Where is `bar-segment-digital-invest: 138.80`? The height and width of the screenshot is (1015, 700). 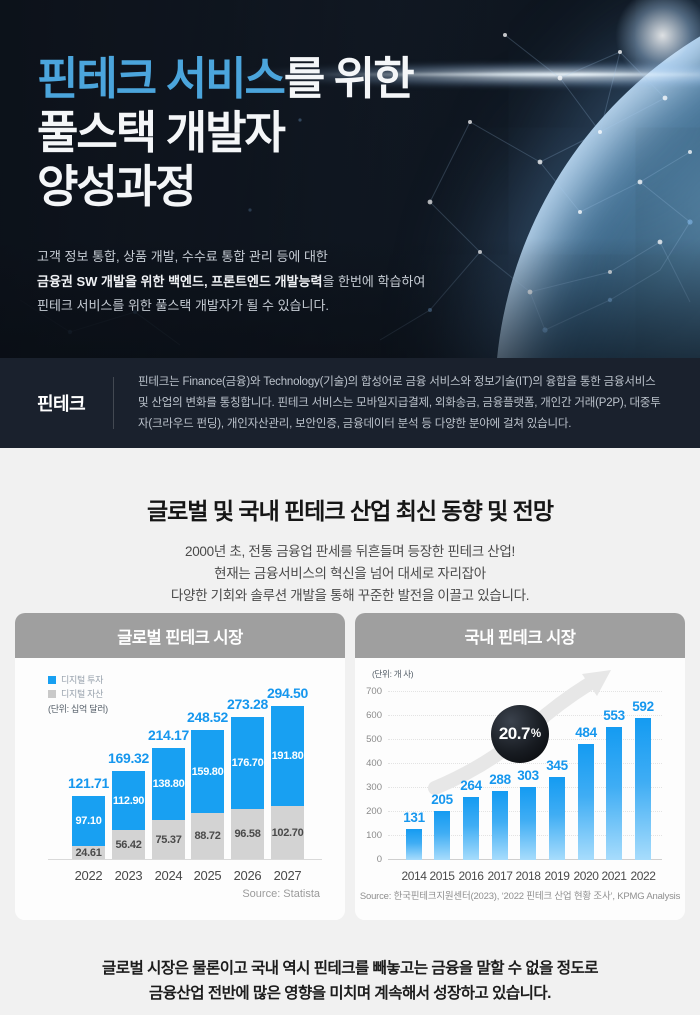 bar-segment-digital-invest: 138.80 is located at coordinates (168, 784).